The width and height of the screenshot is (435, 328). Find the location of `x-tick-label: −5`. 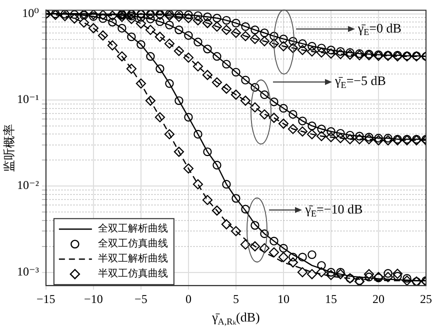

x-tick-label: −5 is located at coordinates (141, 299).